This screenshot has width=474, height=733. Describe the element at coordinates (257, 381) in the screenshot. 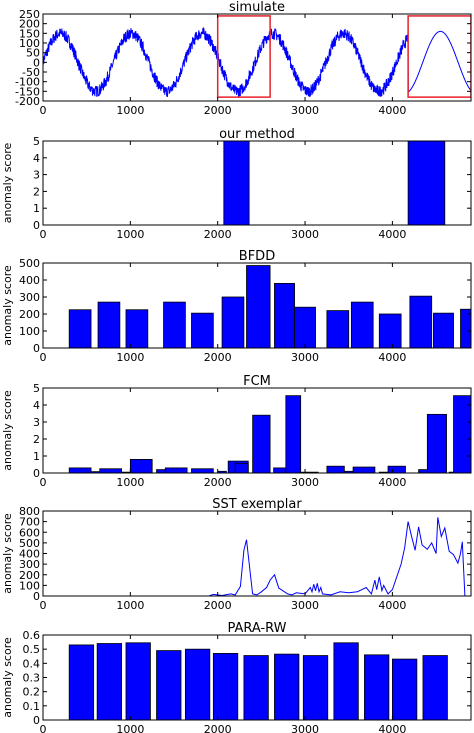

I see `chart-title: FCM` at that location.